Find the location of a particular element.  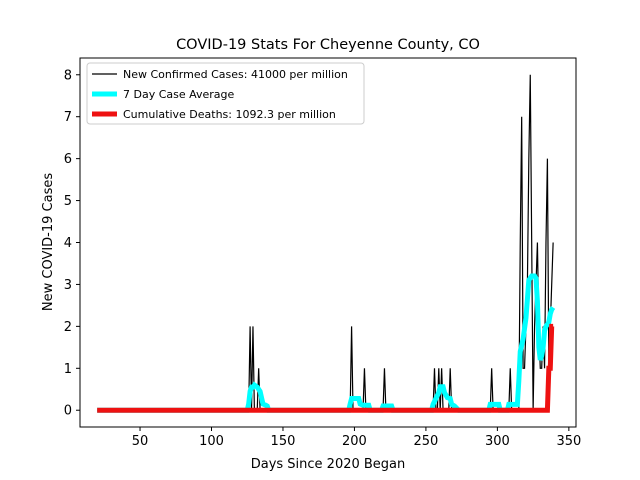

y-axis-label: New COVID-19 Cases is located at coordinates (48, 242).